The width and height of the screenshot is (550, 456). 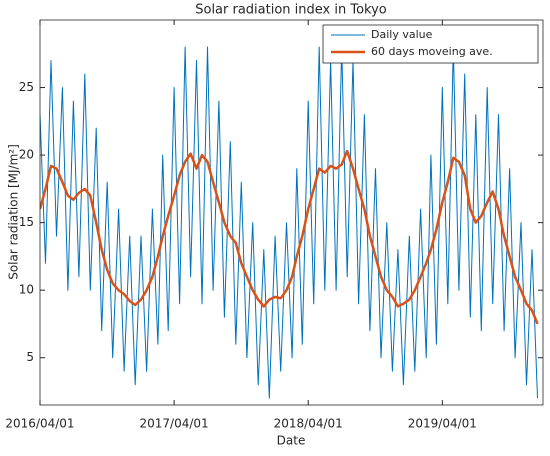 I want to click on x-tick-label: 2016/04/01, so click(x=39, y=424).